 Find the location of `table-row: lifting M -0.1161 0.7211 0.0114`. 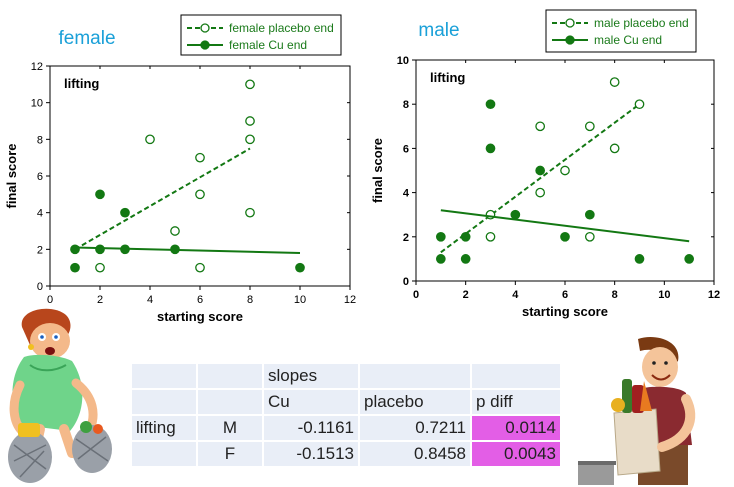

table-row: lifting M -0.1161 0.7211 0.0114 is located at coordinates (346, 428).